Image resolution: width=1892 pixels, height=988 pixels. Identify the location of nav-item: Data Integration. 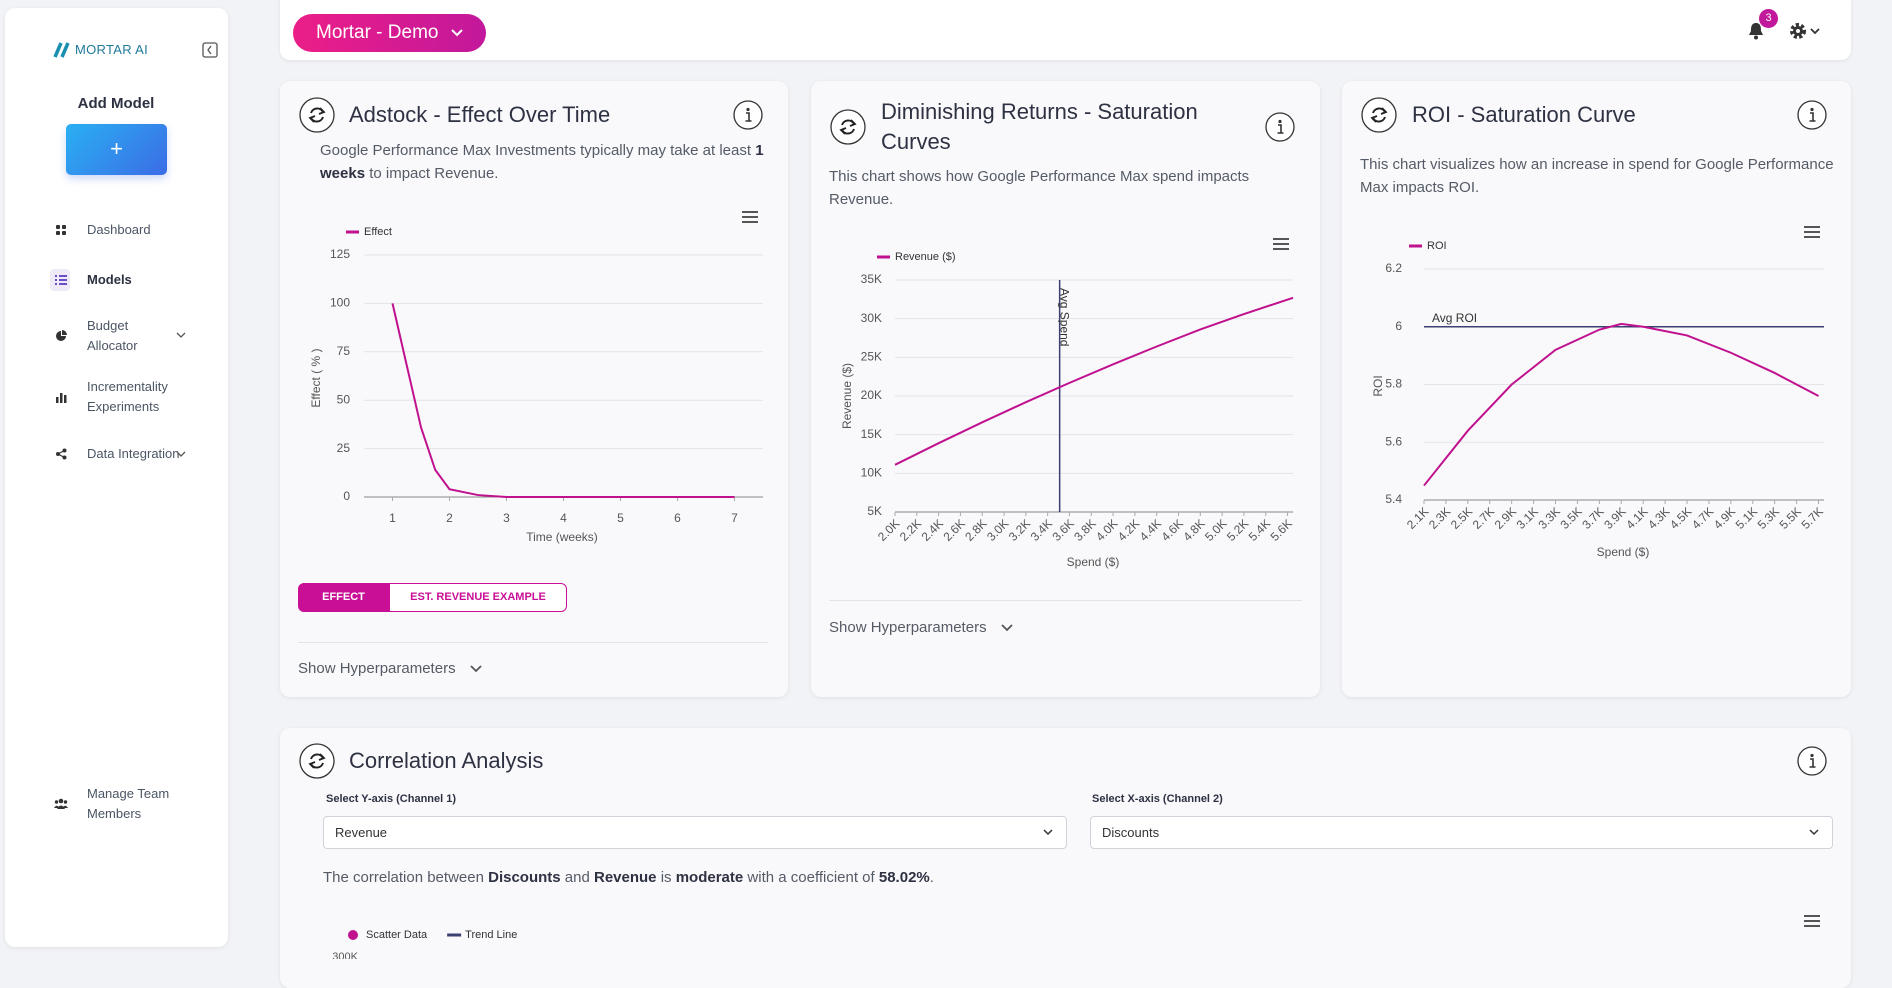
(133, 453).